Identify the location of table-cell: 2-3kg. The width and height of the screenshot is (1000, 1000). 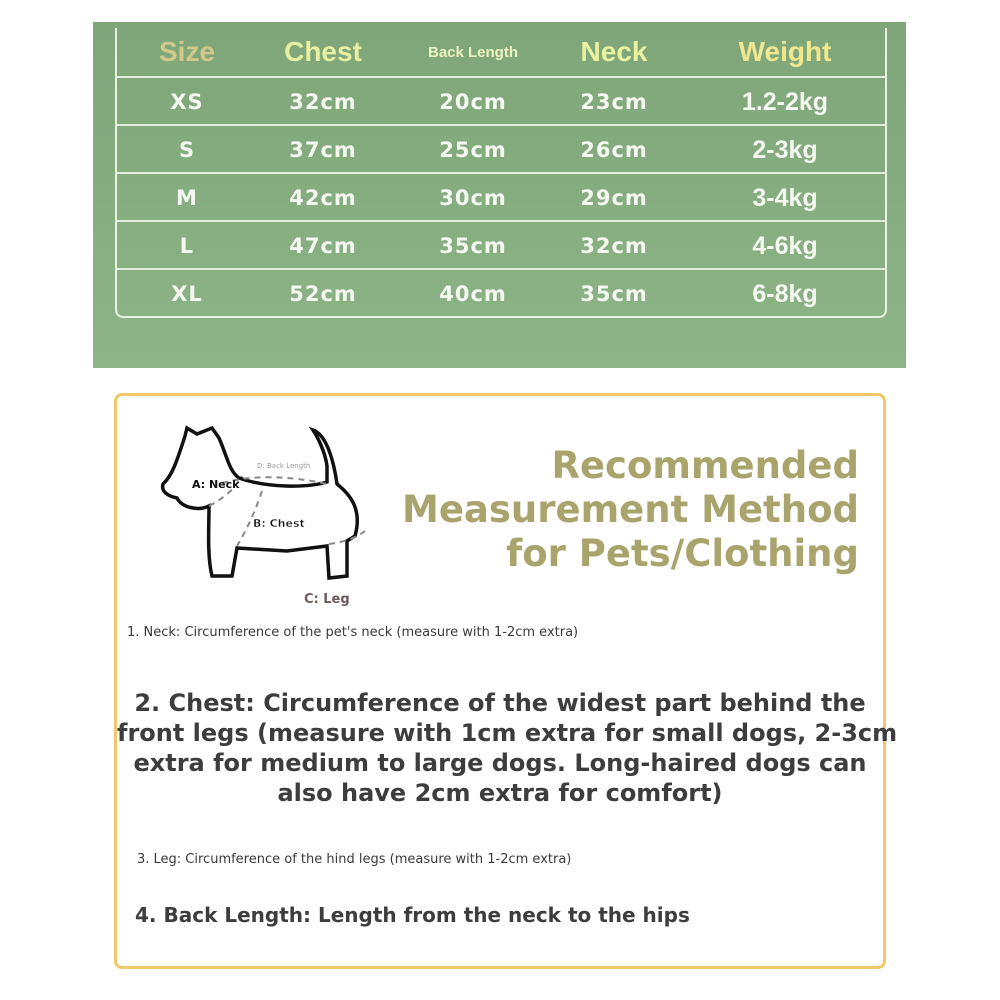
(785, 149).